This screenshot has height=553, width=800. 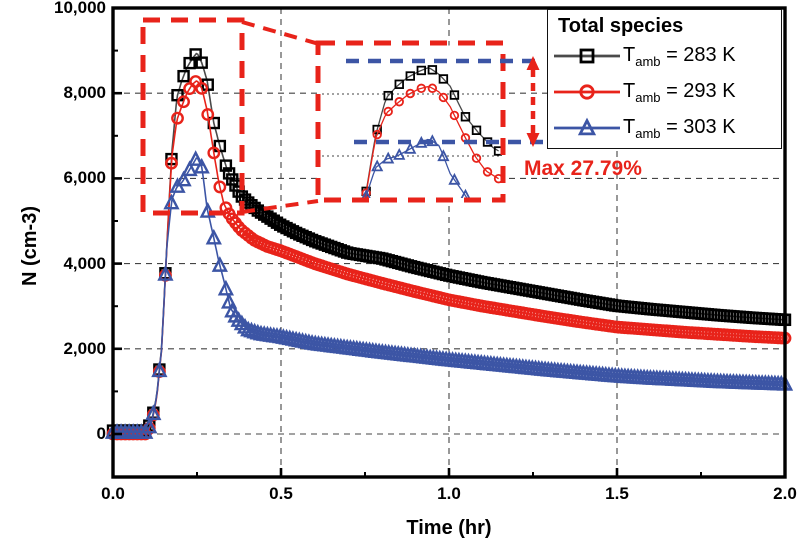 I want to click on legend-item-amb-283: Tamb = 283 K, so click(x=664, y=56).